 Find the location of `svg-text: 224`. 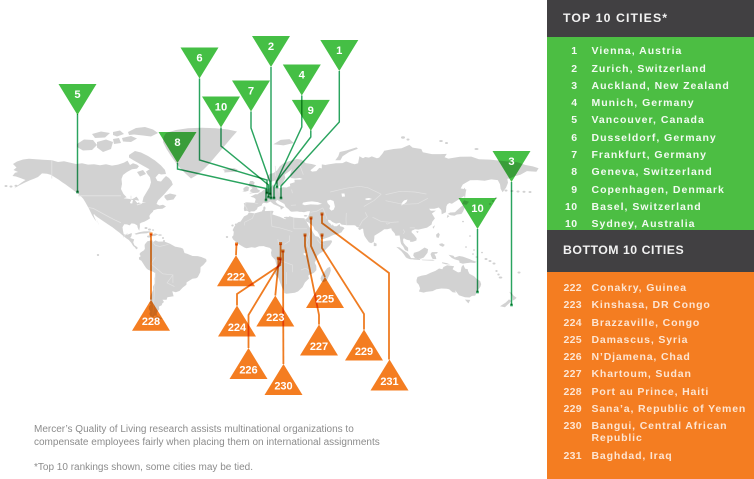

svg-text: 224 is located at coordinates (237, 328).